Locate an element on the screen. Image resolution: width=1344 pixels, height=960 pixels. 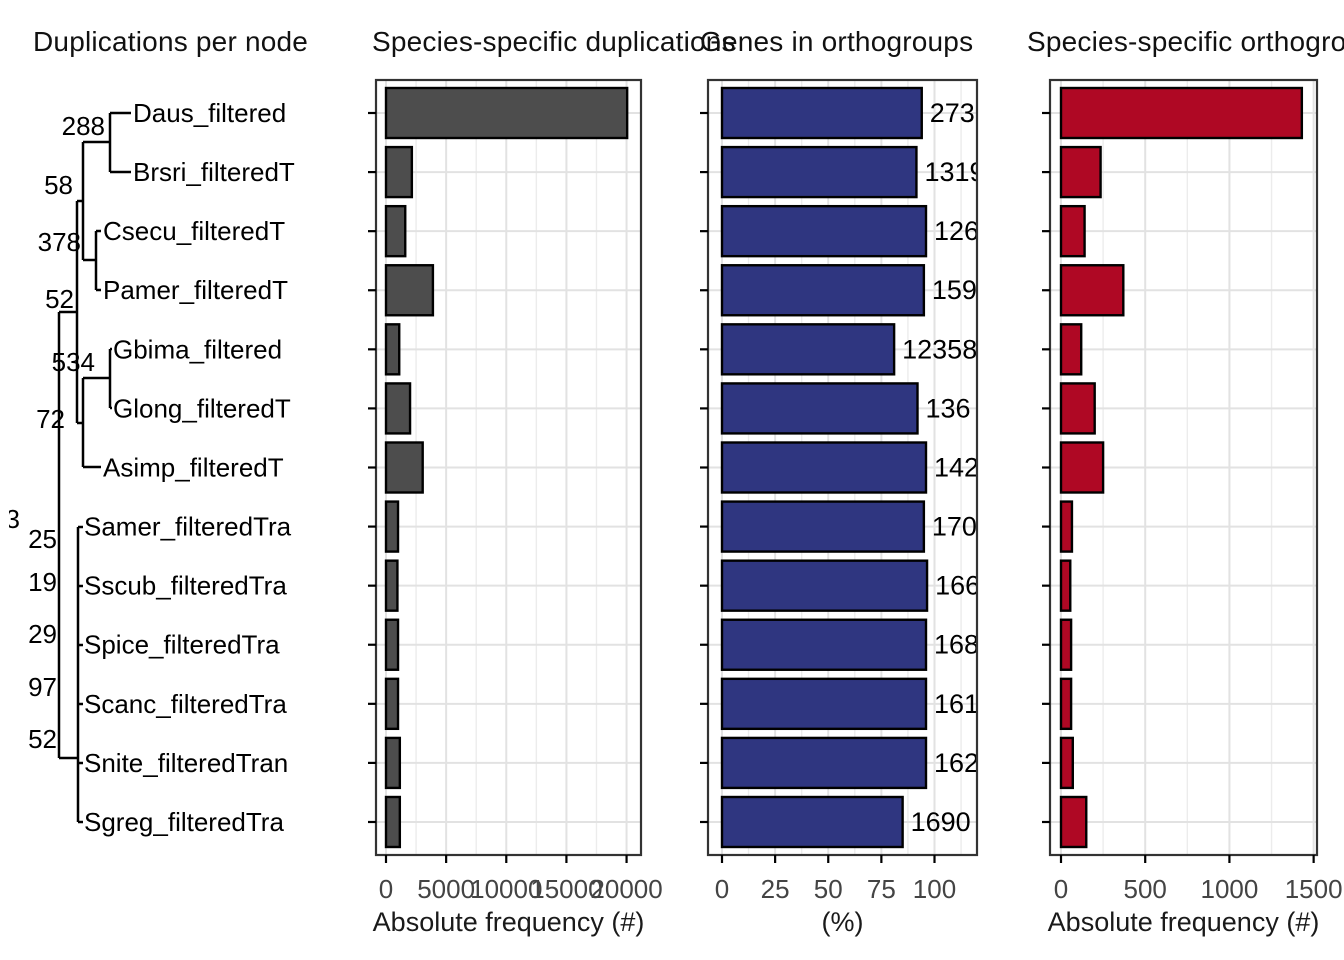
x-tick-label: 50 is located at coordinates (828, 889).